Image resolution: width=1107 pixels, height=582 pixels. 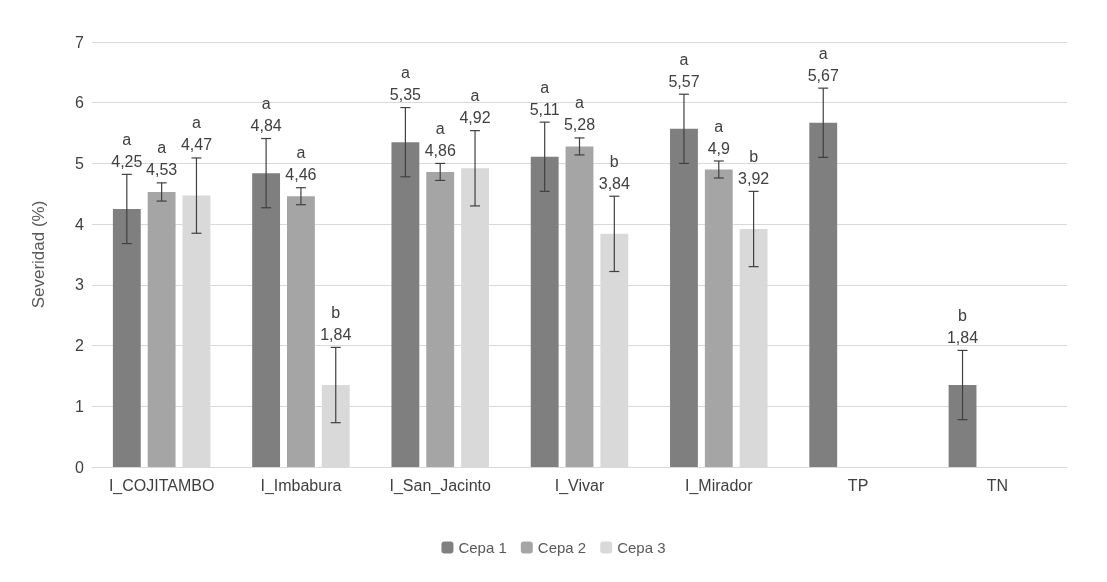 I want to click on data-label: a 4,47, so click(x=196, y=134).